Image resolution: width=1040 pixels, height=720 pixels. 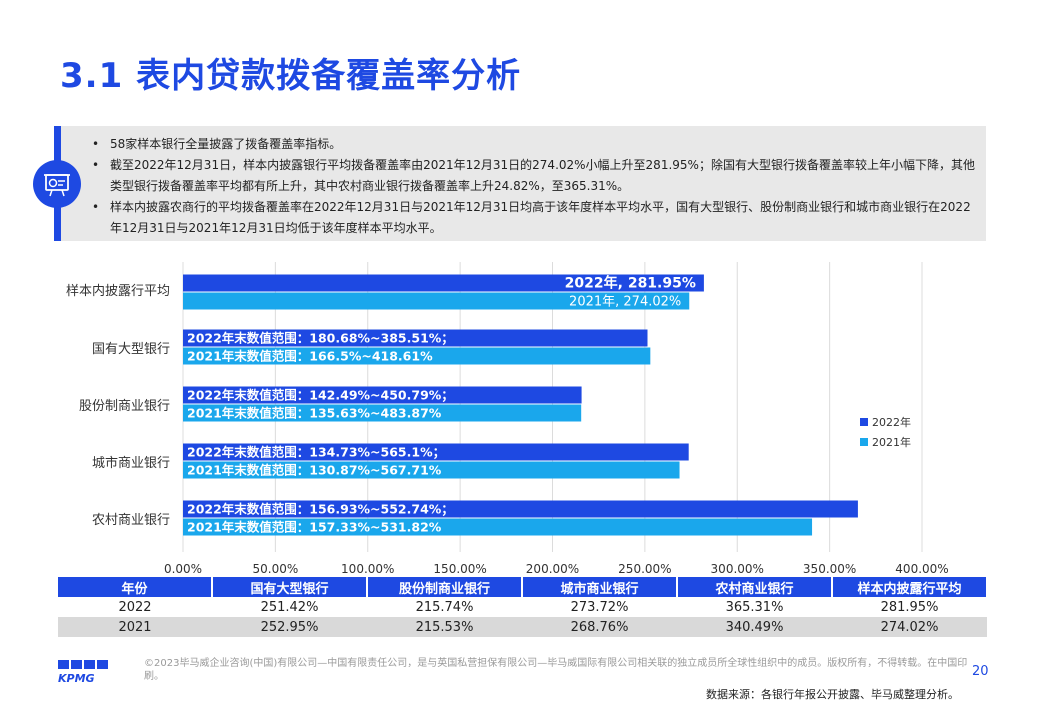 What do you see at coordinates (444, 607) in the screenshot?
I see `table-cell: 215.74%` at bounding box center [444, 607].